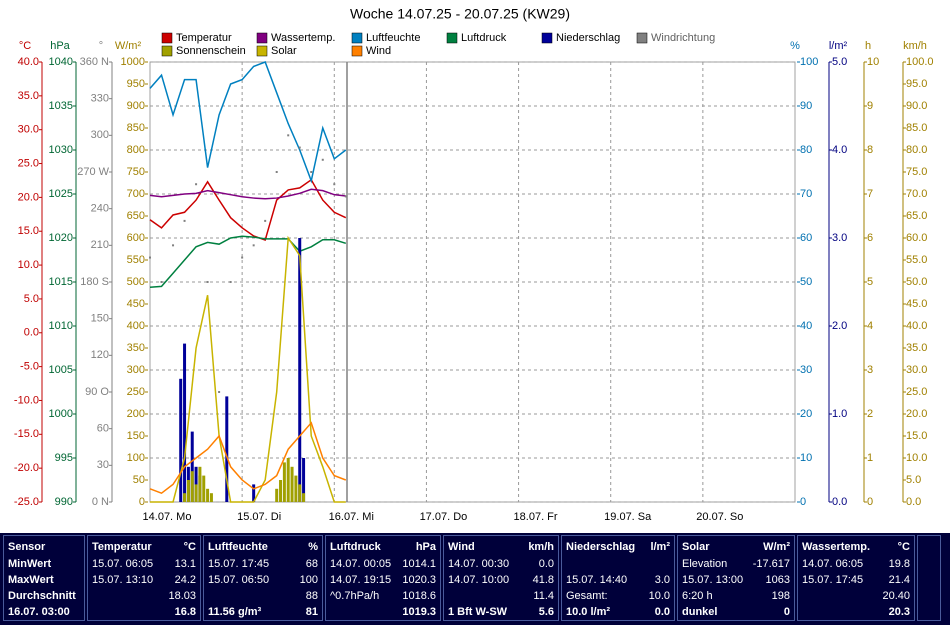 The width and height of the screenshot is (950, 625). What do you see at coordinates (101, 46) in the screenshot?
I see `axis-title: °` at bounding box center [101, 46].